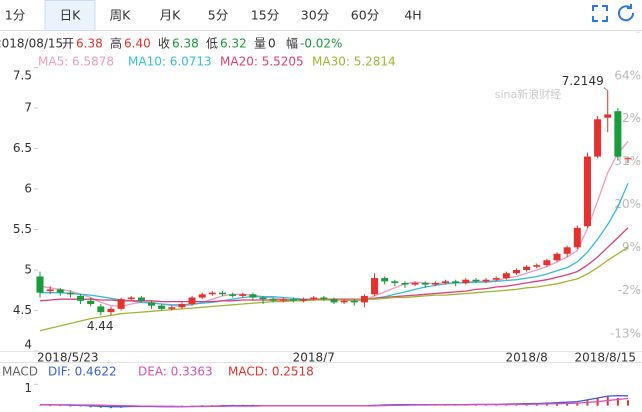 Image resolution: width=642 pixels, height=412 pixels. Describe the element at coordinates (22, 148) in the screenshot. I see `y-tick-label: 6.5` at that location.